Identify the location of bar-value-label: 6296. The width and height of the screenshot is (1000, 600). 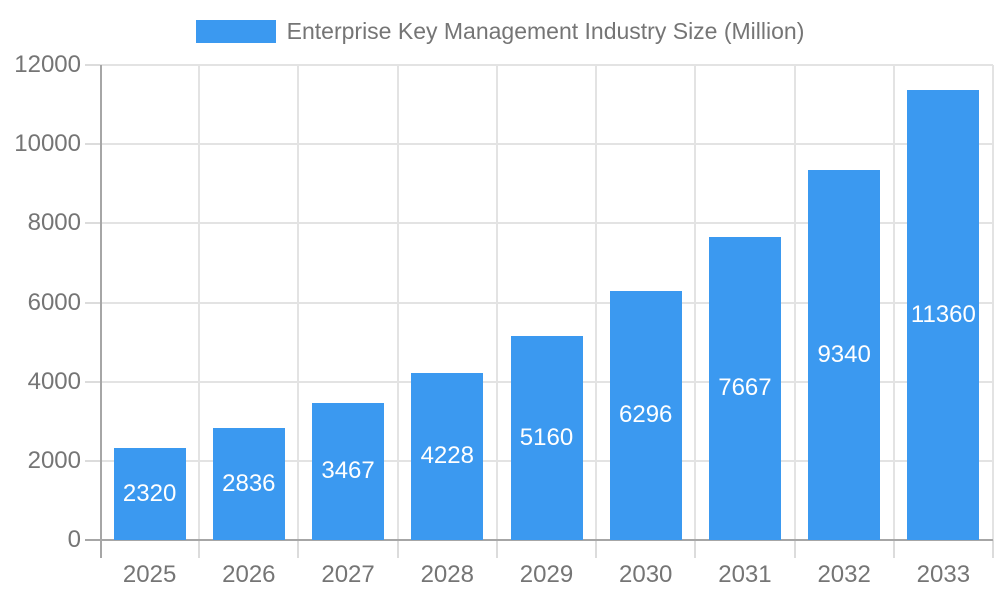
(646, 415).